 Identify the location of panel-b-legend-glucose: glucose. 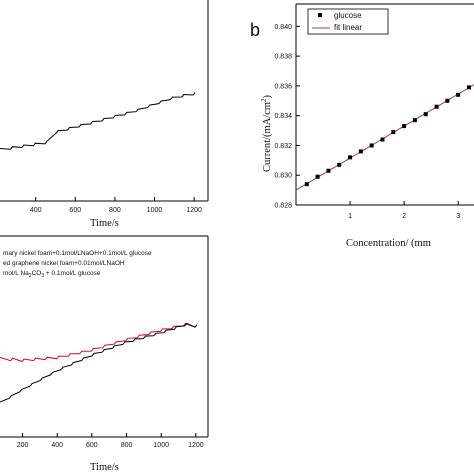
(348, 15).